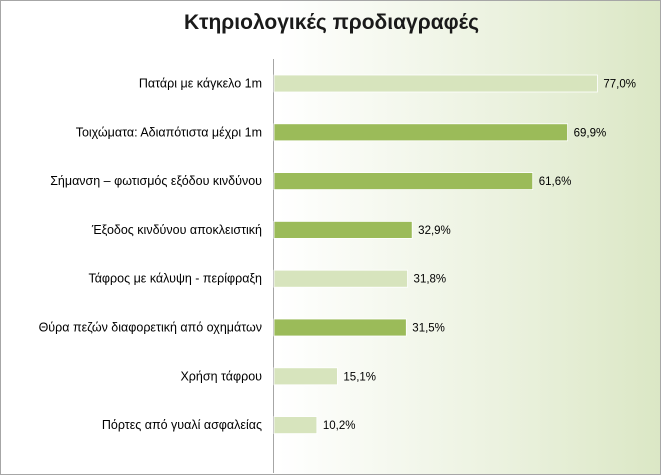 This screenshot has height=476, width=661. Describe the element at coordinates (359, 377) in the screenshot. I see `value-label: 15,1%` at that location.